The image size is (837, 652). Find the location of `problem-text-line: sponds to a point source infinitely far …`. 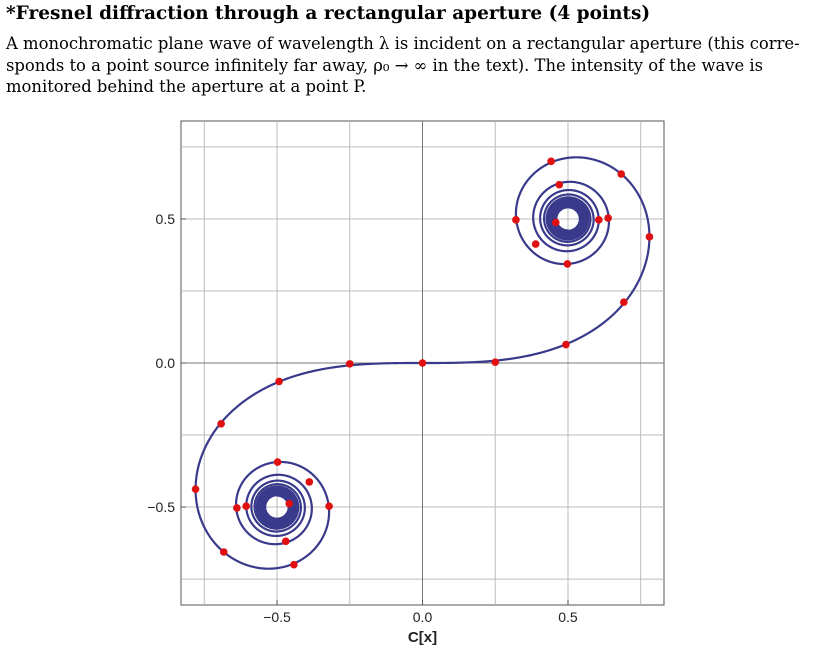

problem-text-line: sponds to a point source infinitely far … is located at coordinates (385, 65).